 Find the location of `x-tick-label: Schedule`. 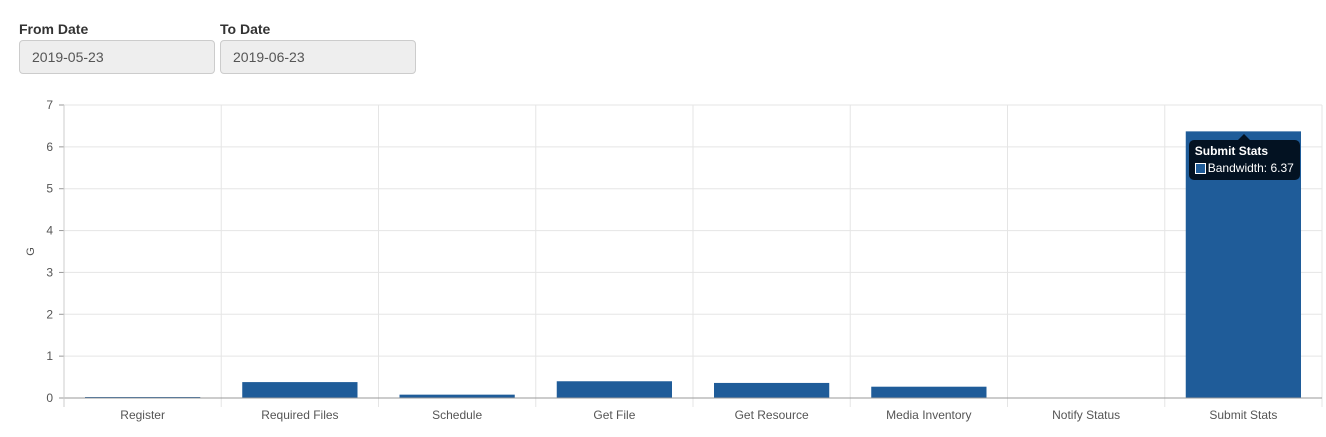

x-tick-label: Schedule is located at coordinates (457, 415).